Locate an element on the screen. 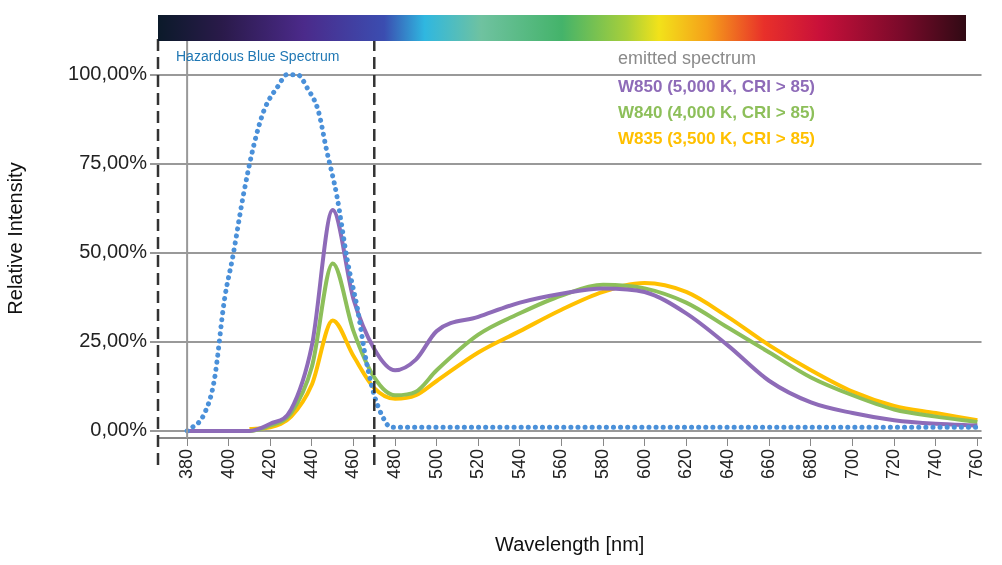 Image resolution: width=1002 pixels, height=565 pixels. x-tick-label: 740 is located at coordinates (934, 464).